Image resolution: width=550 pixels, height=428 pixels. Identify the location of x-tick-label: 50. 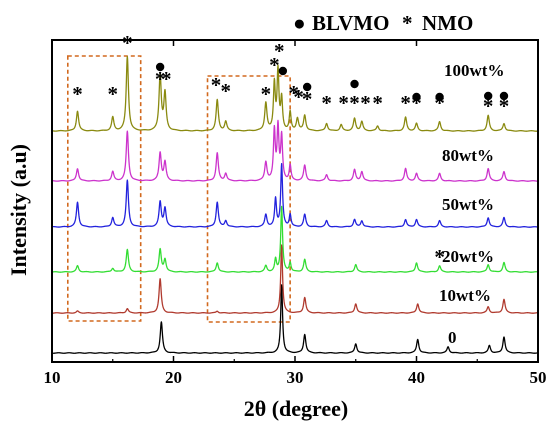
(538, 377).